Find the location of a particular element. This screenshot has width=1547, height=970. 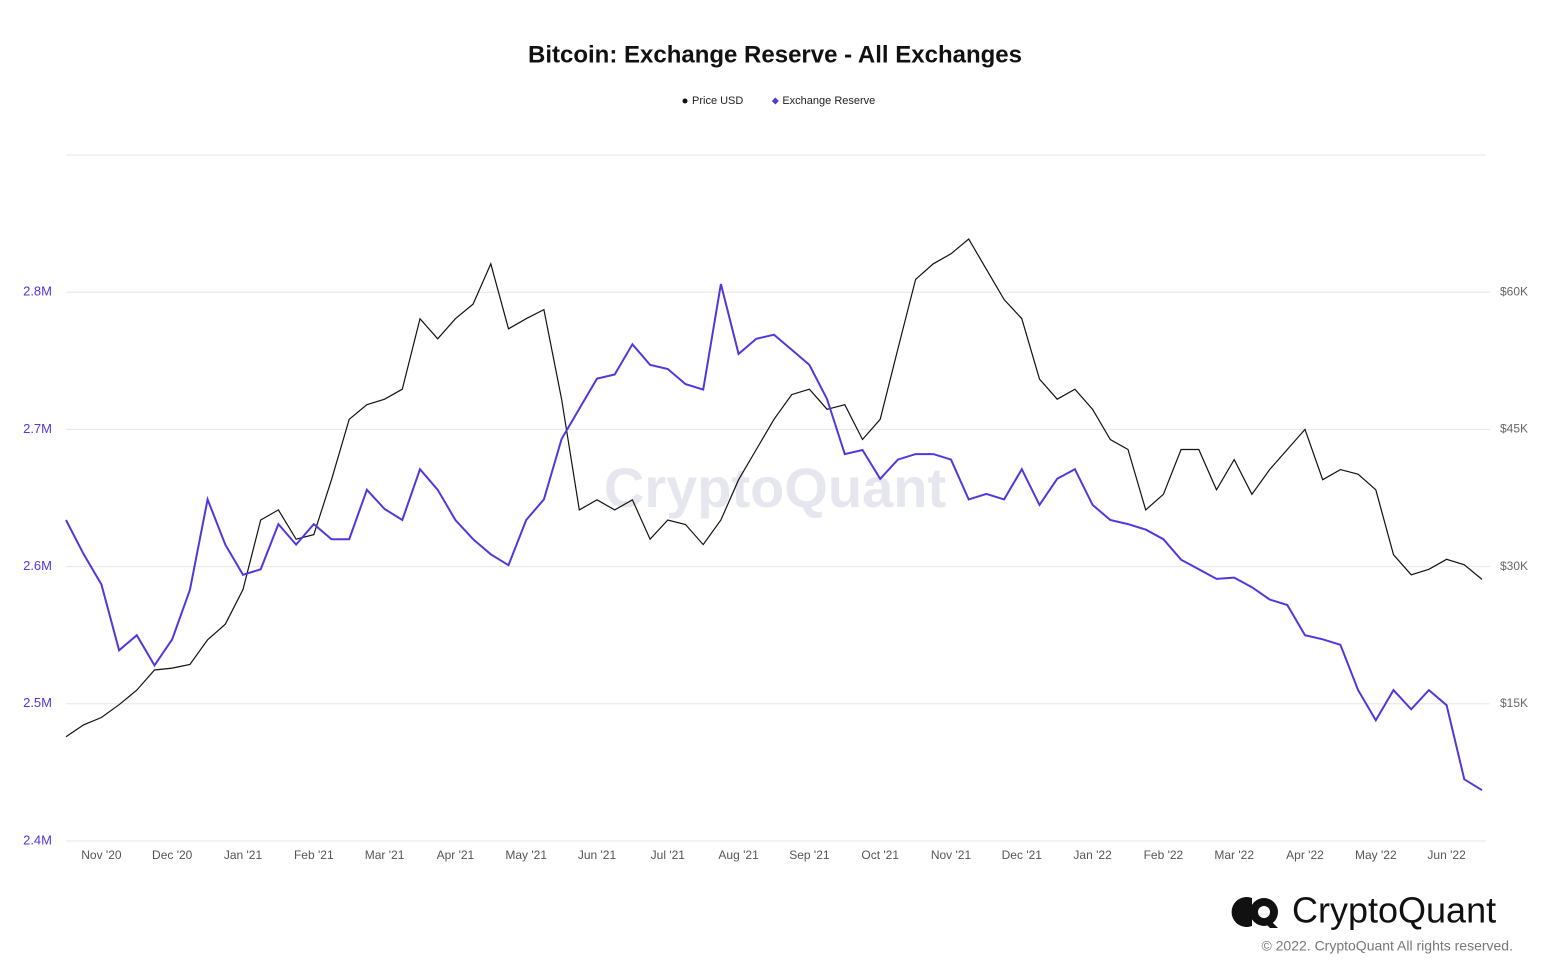

legend-label: Price USD is located at coordinates (717, 101).